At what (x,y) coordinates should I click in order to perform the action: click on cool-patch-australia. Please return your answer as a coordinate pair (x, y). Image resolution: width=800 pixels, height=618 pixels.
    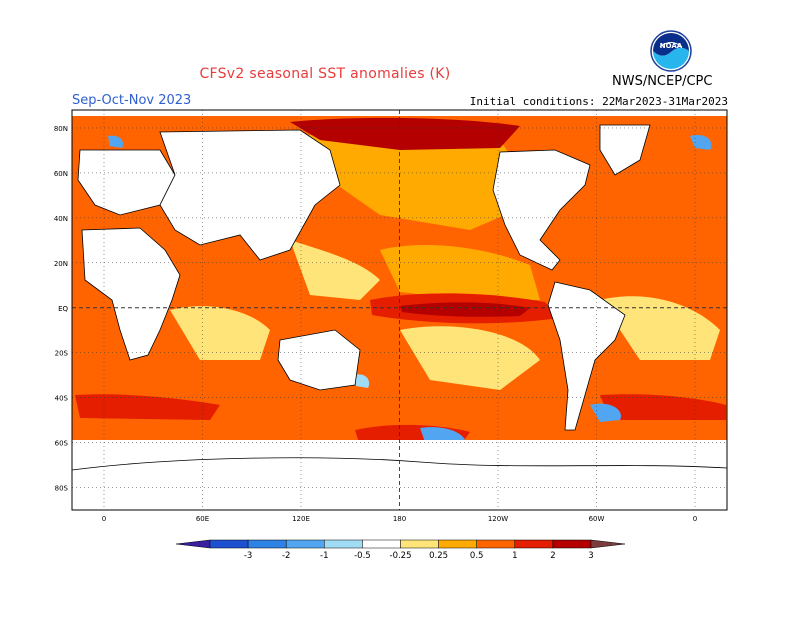
    Looking at the image, I should click on (362, 381).